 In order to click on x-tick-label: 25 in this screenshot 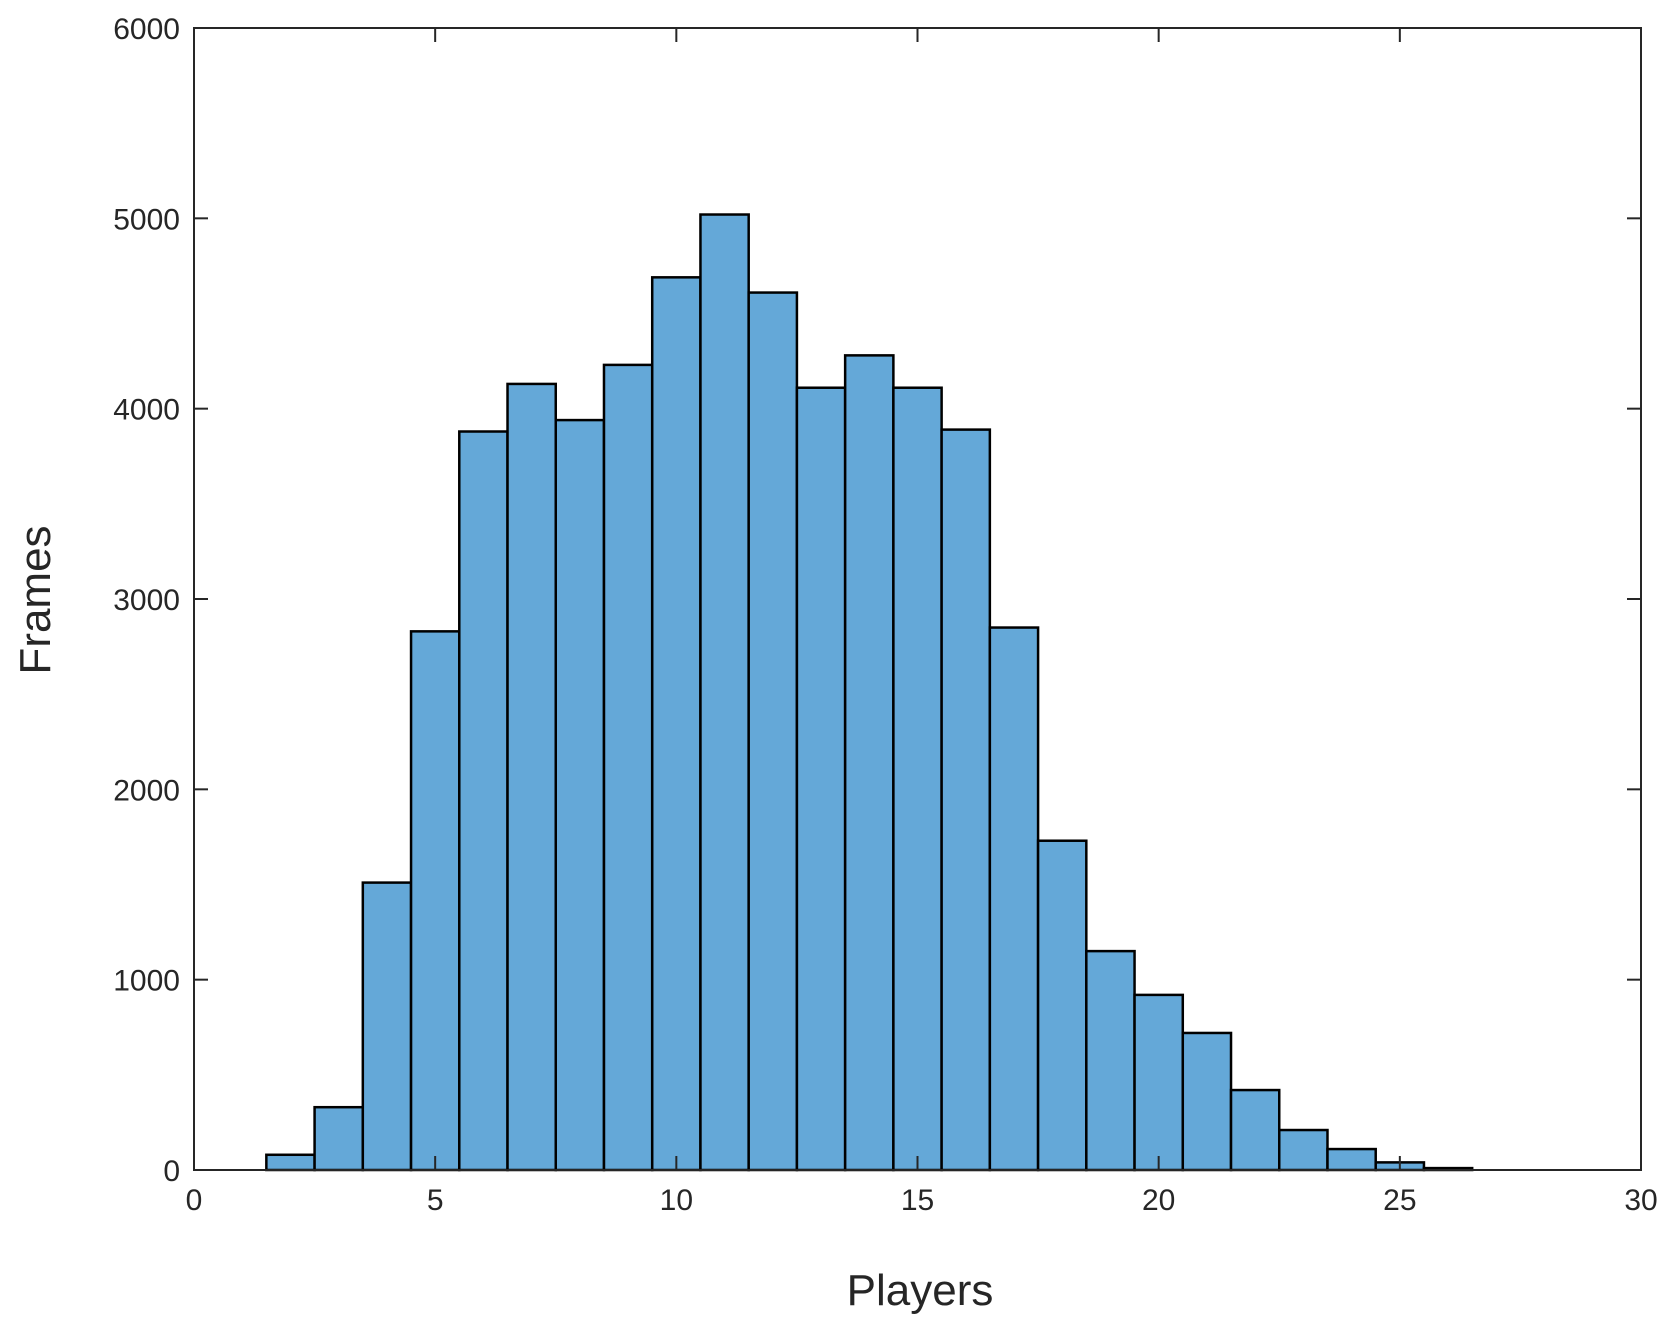, I will do `click(1399, 1200)`.